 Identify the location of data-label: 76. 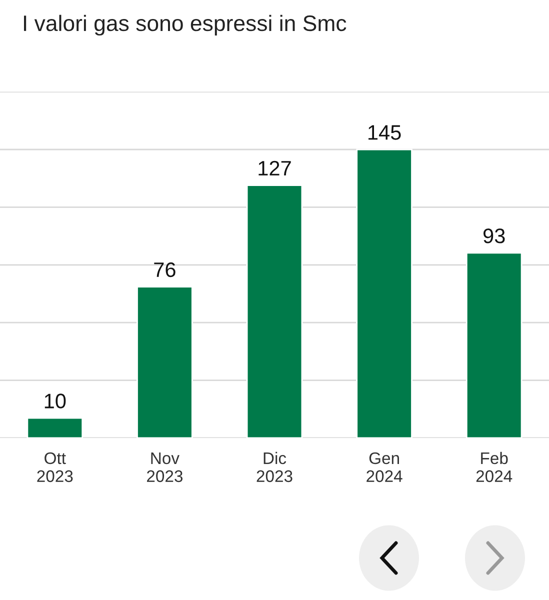
(165, 270).